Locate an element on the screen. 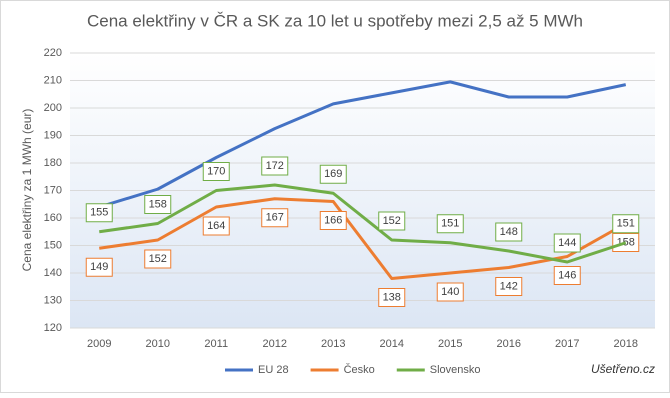 The width and height of the screenshot is (670, 398). y-tick-label: 220 is located at coordinates (53, 53).